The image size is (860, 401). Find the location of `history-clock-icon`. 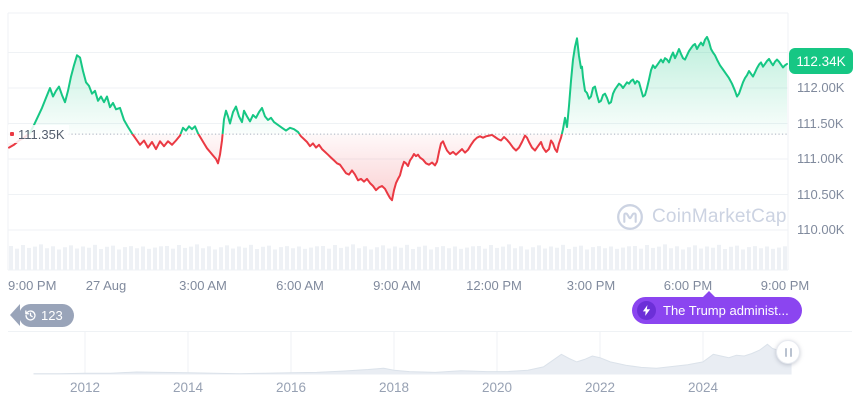

history-clock-icon is located at coordinates (30, 315).